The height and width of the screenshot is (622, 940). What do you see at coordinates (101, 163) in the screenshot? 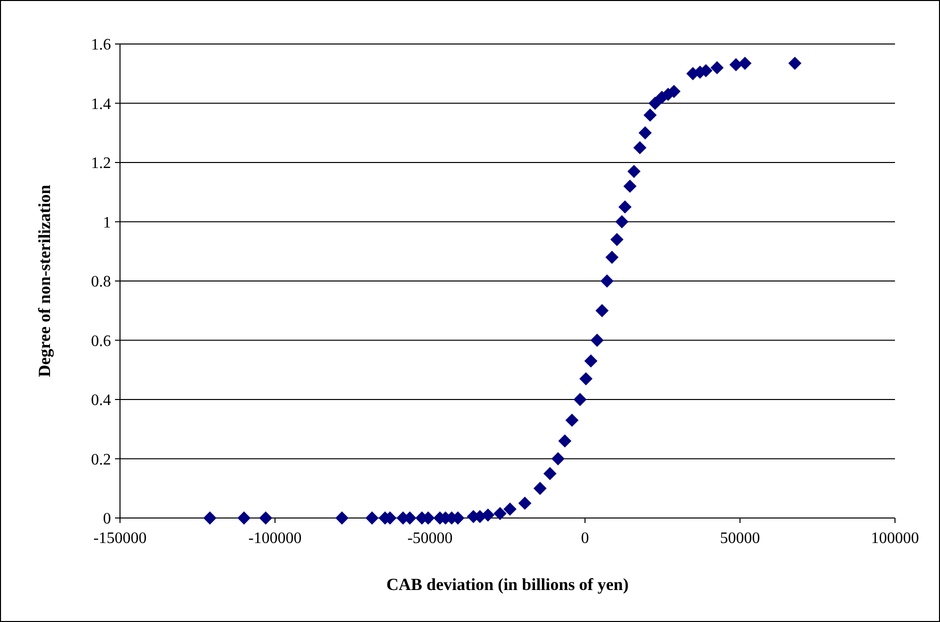
I see `y-tick-label: 1.2` at bounding box center [101, 163].